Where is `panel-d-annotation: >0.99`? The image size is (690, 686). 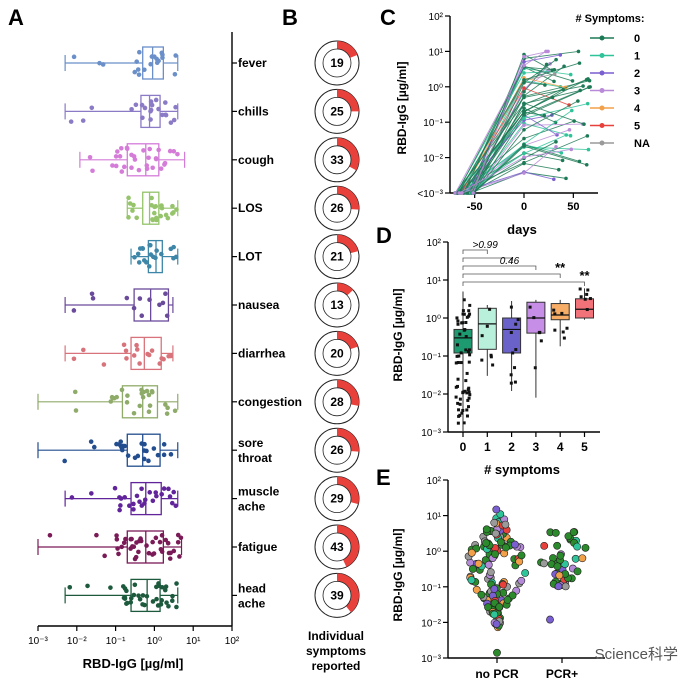 panel-d-annotation: >0.99 is located at coordinates (485, 245).